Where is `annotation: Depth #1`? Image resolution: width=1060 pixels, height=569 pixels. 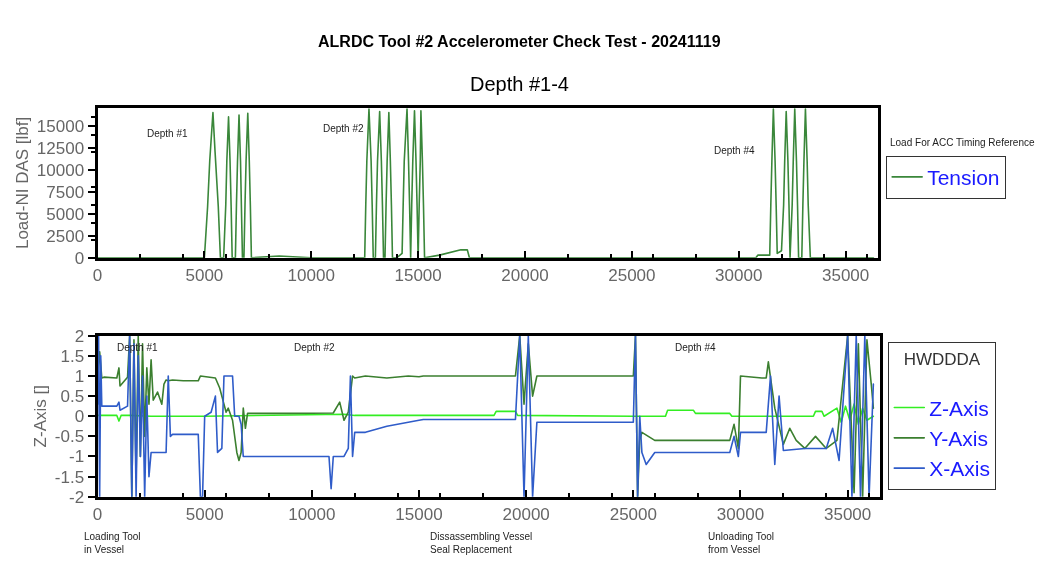 annotation: Depth #1 is located at coordinates (168, 133).